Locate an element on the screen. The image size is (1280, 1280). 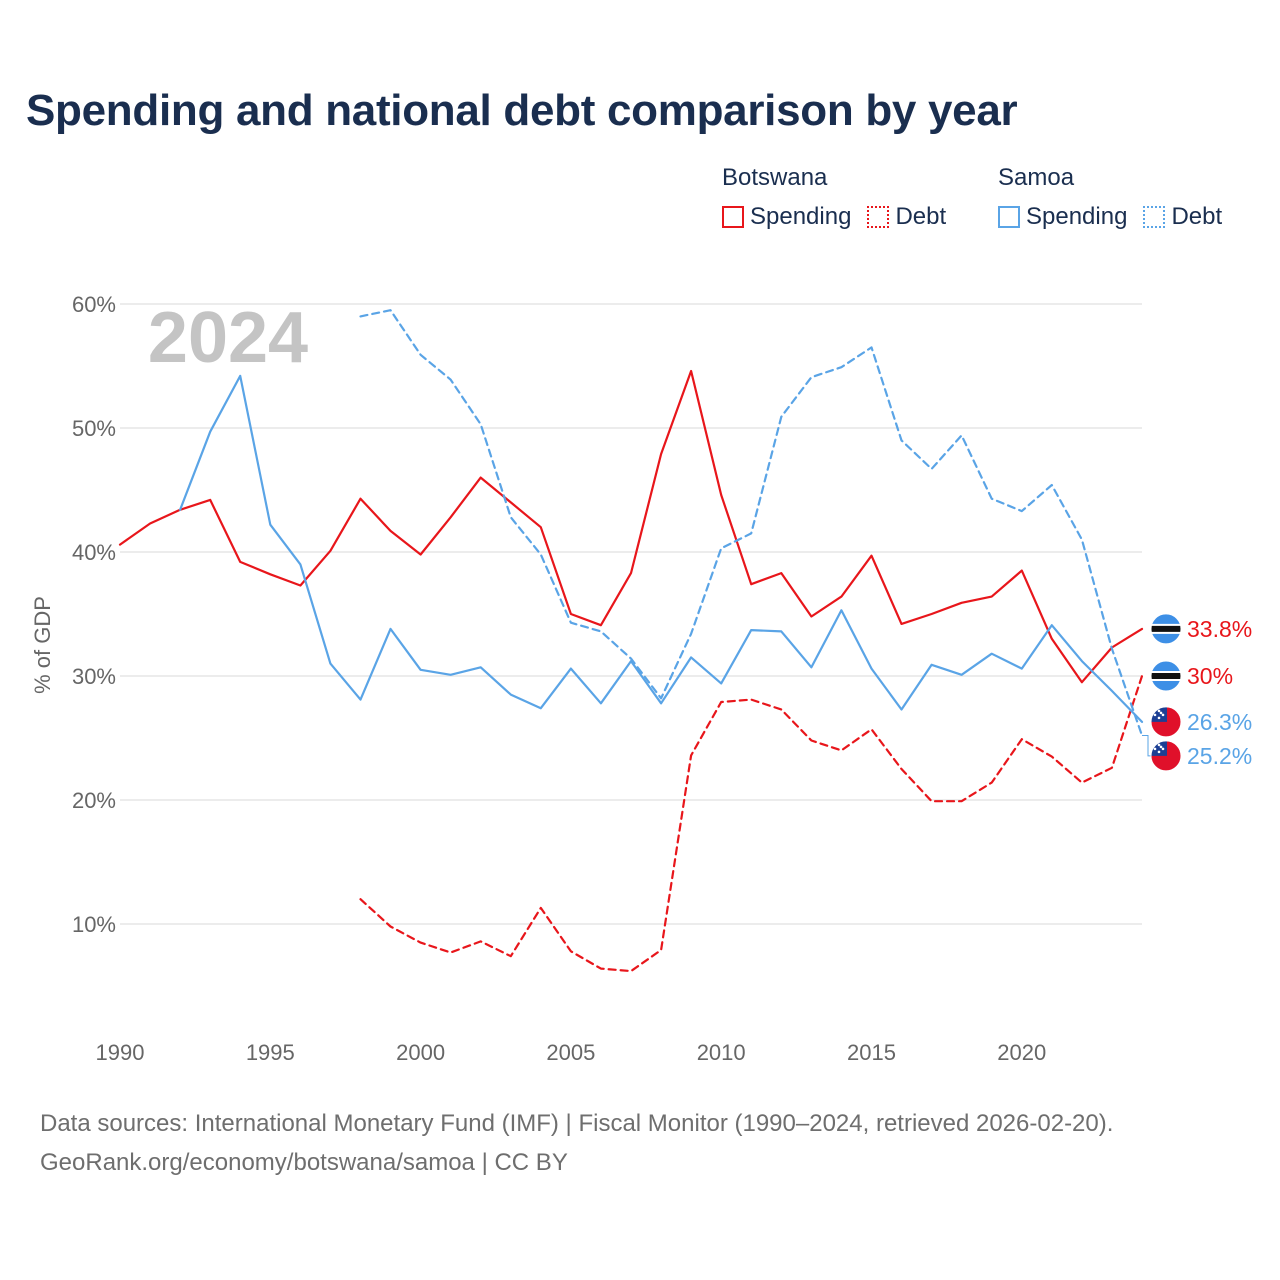
end-value-label-samoa-spending: 26.3% is located at coordinates (1219, 722).